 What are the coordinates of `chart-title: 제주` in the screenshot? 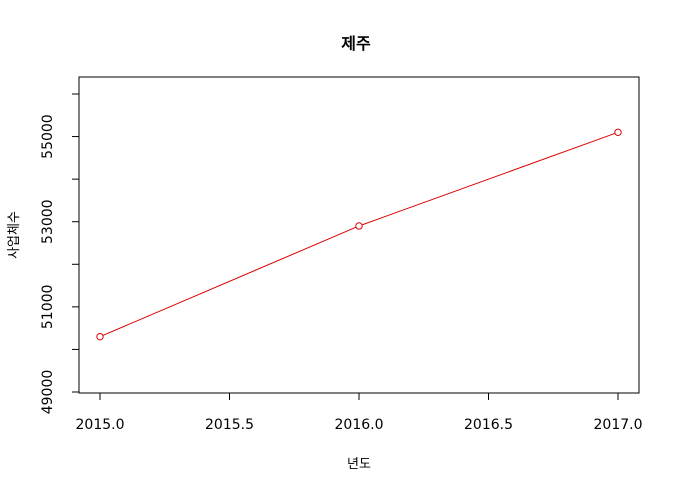 It's located at (356, 43).